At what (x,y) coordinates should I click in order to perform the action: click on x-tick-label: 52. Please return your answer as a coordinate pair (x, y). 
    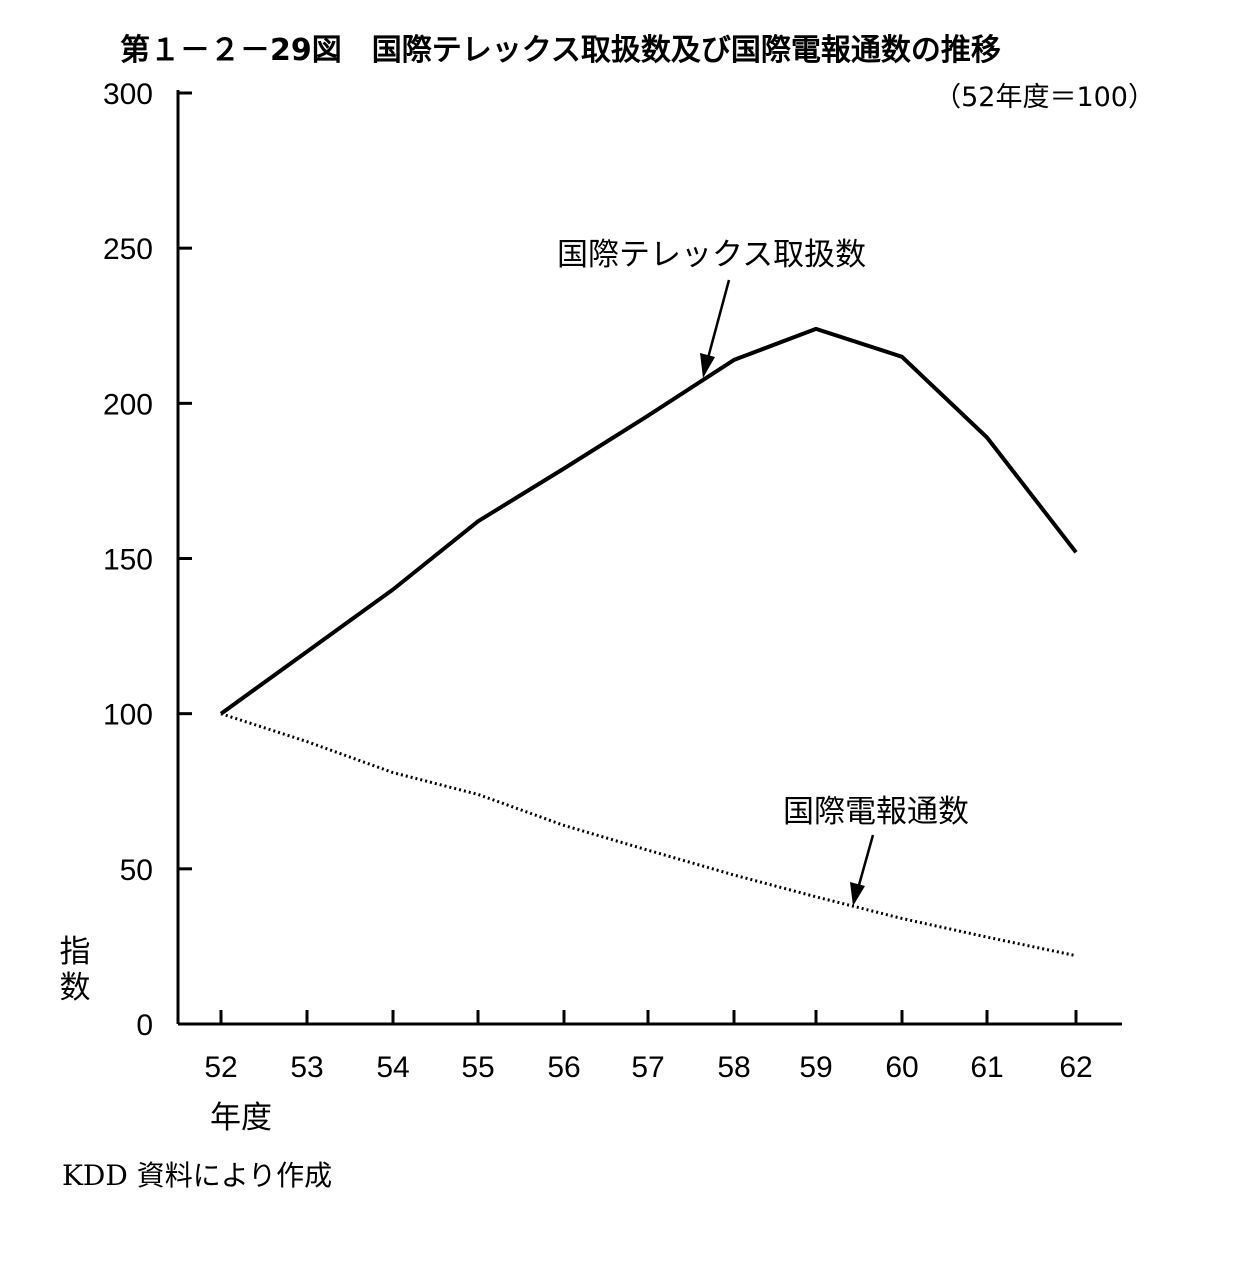
    Looking at the image, I should click on (220, 1067).